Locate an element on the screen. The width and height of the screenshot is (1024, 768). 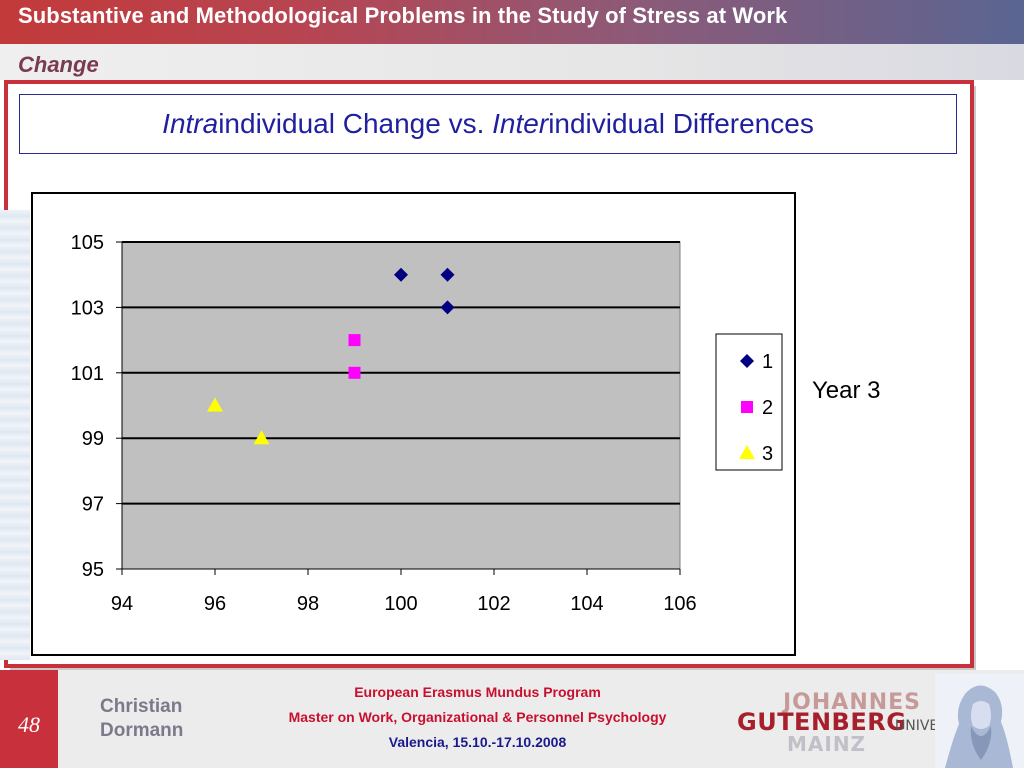
x-tick-label: 94 is located at coordinates (122, 604).